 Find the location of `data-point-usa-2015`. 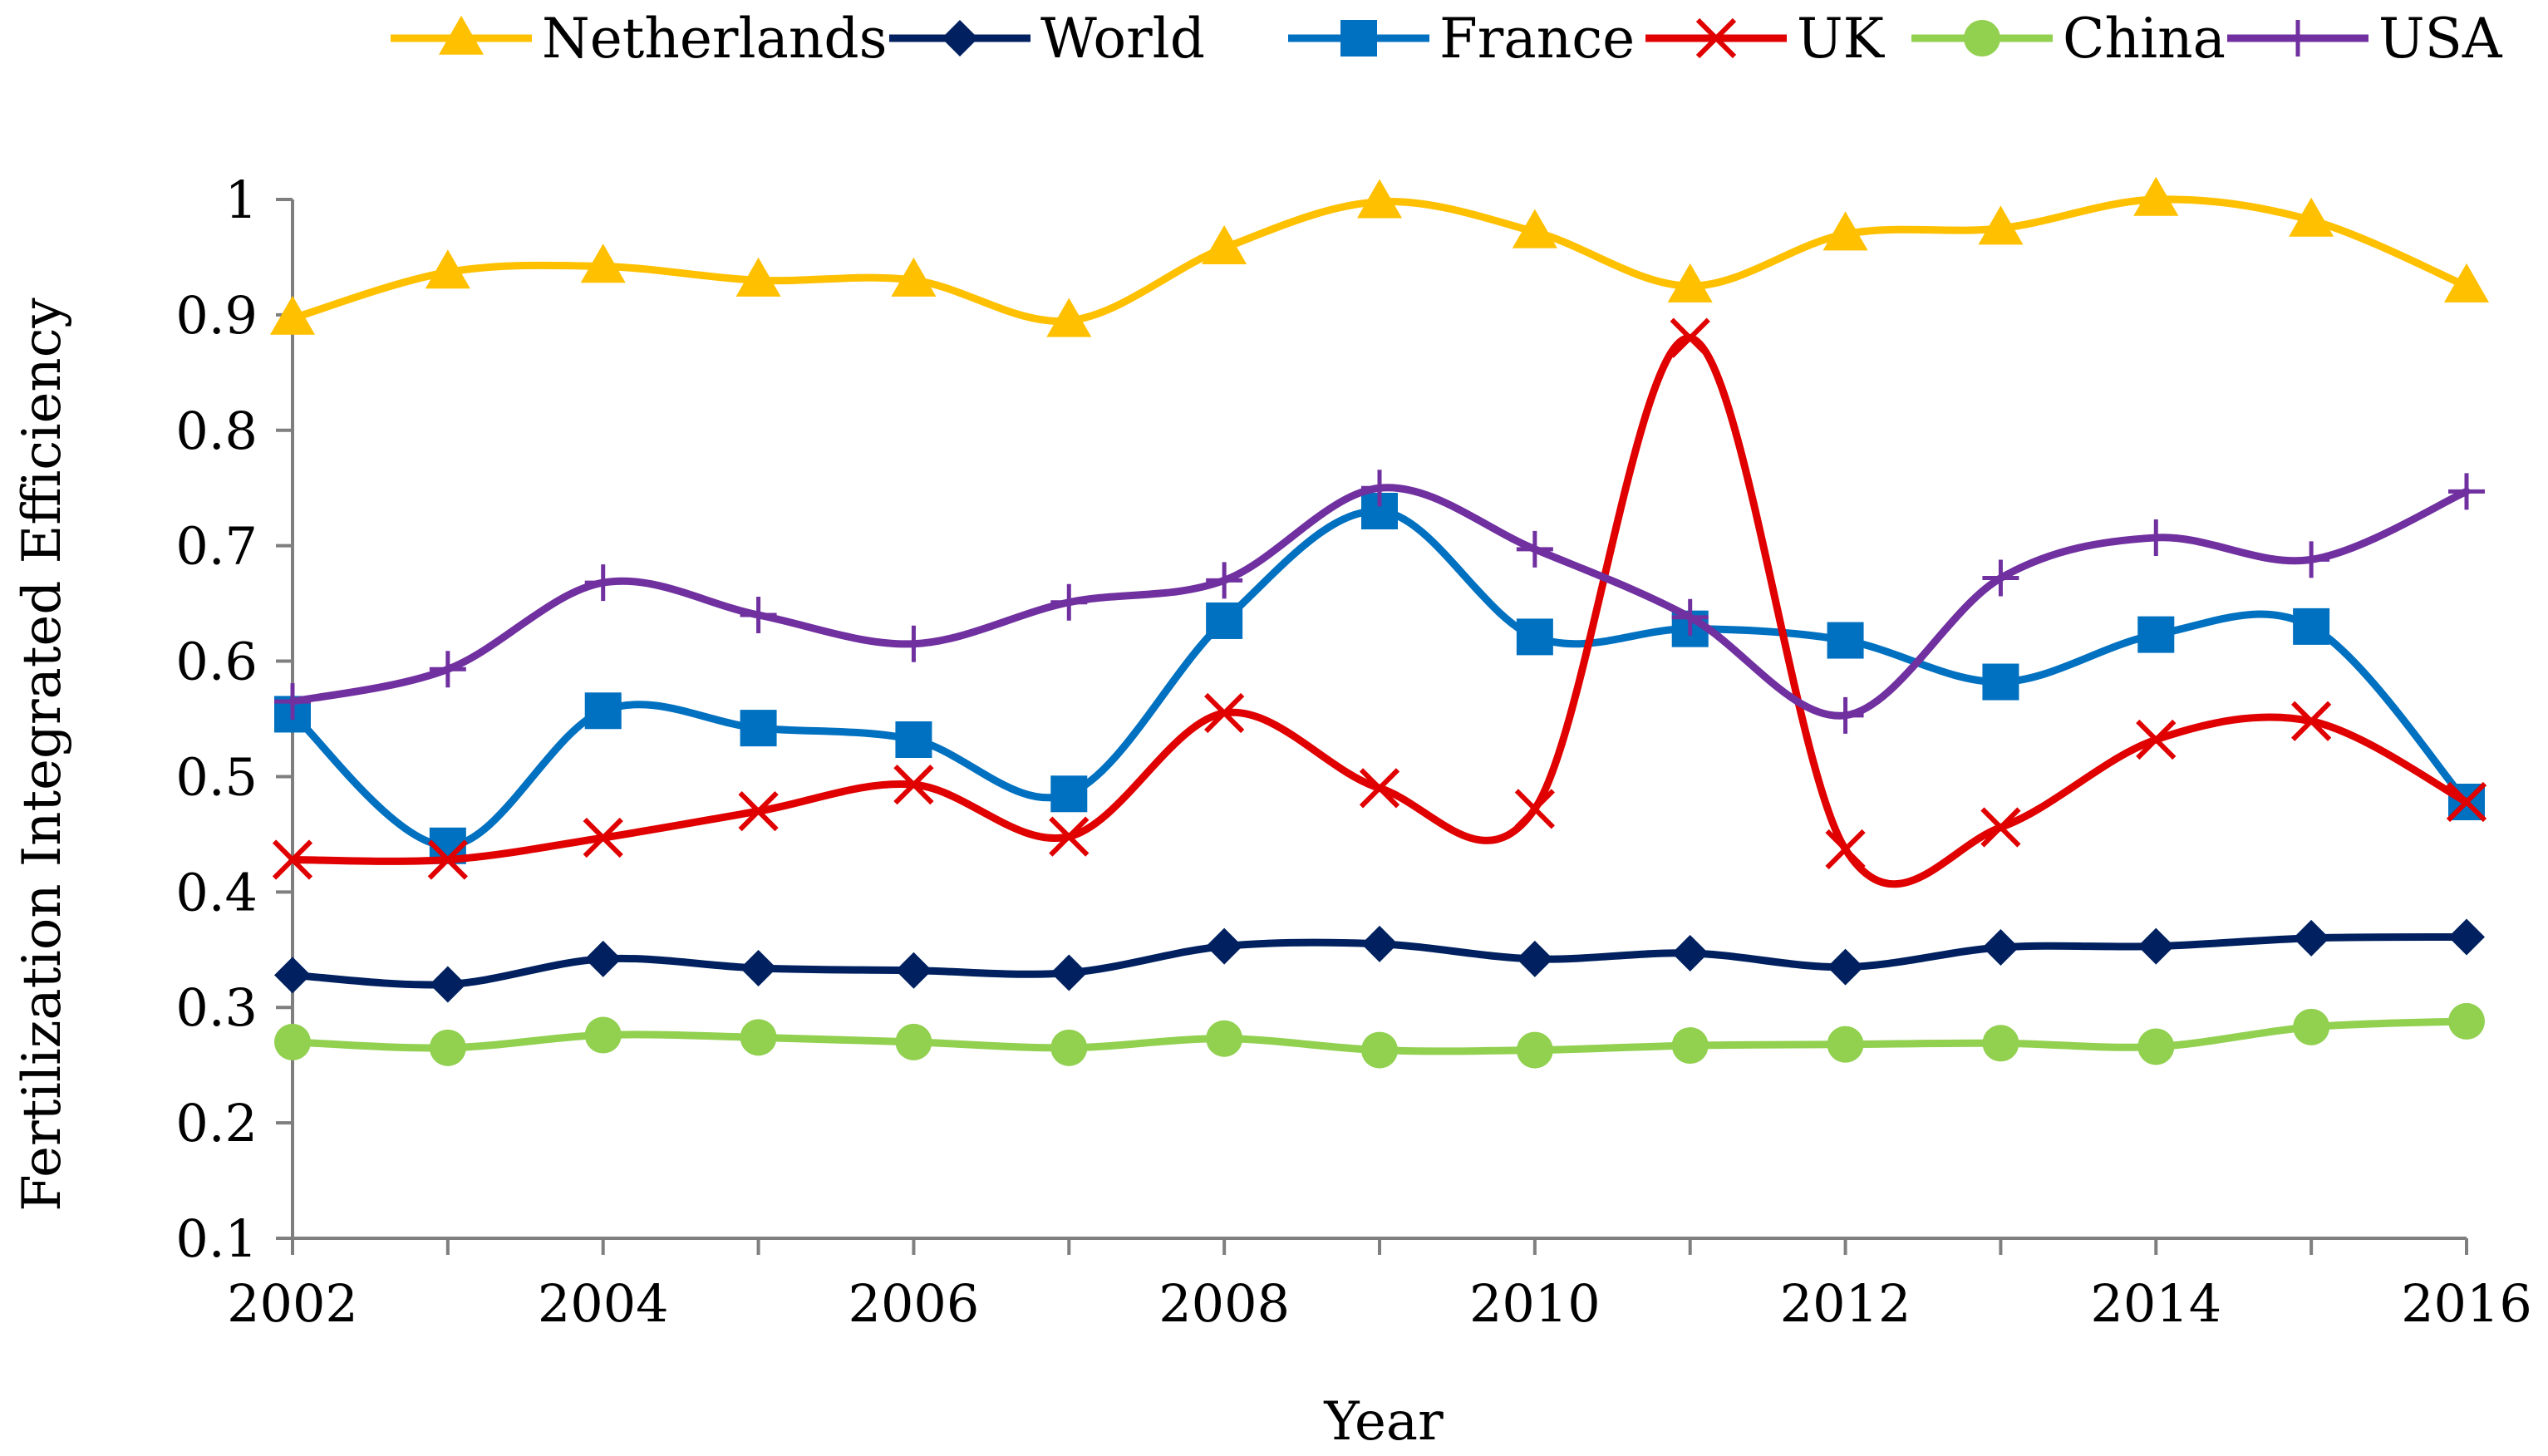

data-point-usa-2015 is located at coordinates (2311, 559).